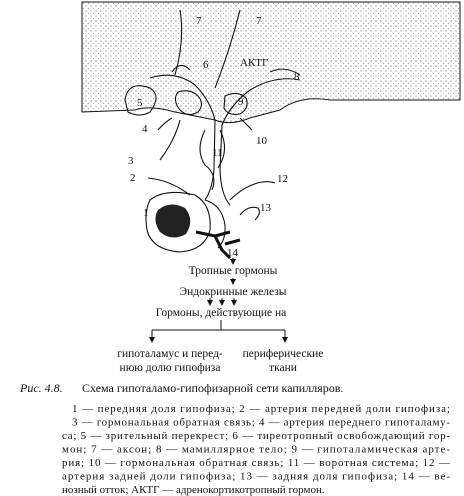 This screenshot has width=464, height=496. I want to click on label: 13, so click(266, 208).